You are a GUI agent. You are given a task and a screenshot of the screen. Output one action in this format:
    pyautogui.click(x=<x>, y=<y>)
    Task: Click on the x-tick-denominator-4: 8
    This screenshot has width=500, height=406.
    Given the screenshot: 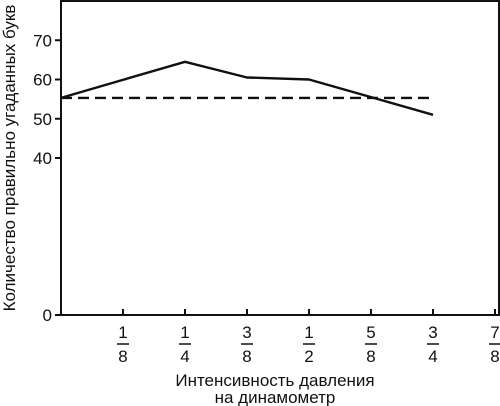 What is the action you would take?
    pyautogui.click(x=370, y=356)
    